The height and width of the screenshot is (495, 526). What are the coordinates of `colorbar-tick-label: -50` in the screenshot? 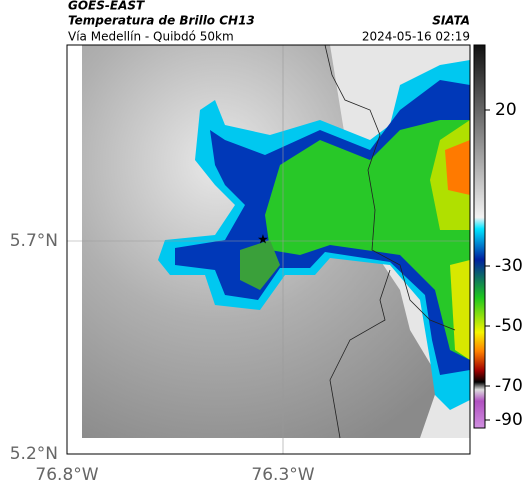 It's located at (509, 326).